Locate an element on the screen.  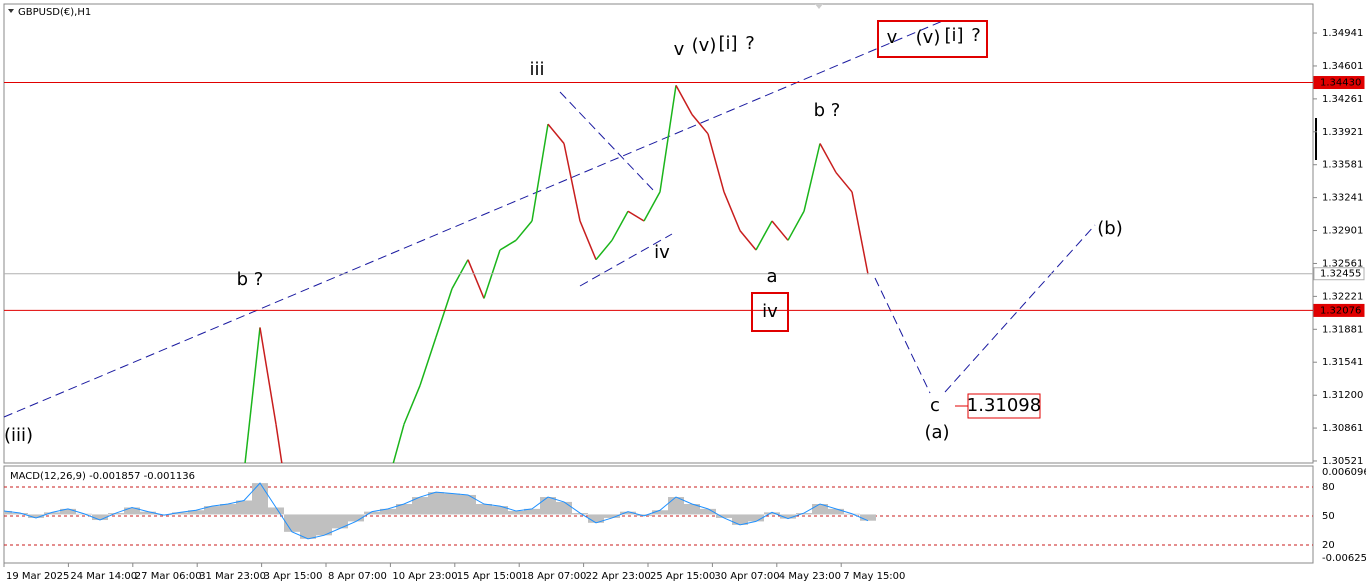
label-box is located at coordinates (770, 312).